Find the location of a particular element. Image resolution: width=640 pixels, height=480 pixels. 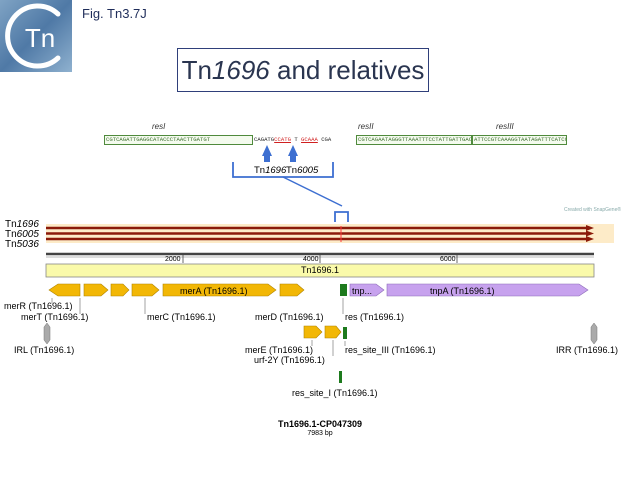

zoom-bracket is located at coordinates (341, 216).